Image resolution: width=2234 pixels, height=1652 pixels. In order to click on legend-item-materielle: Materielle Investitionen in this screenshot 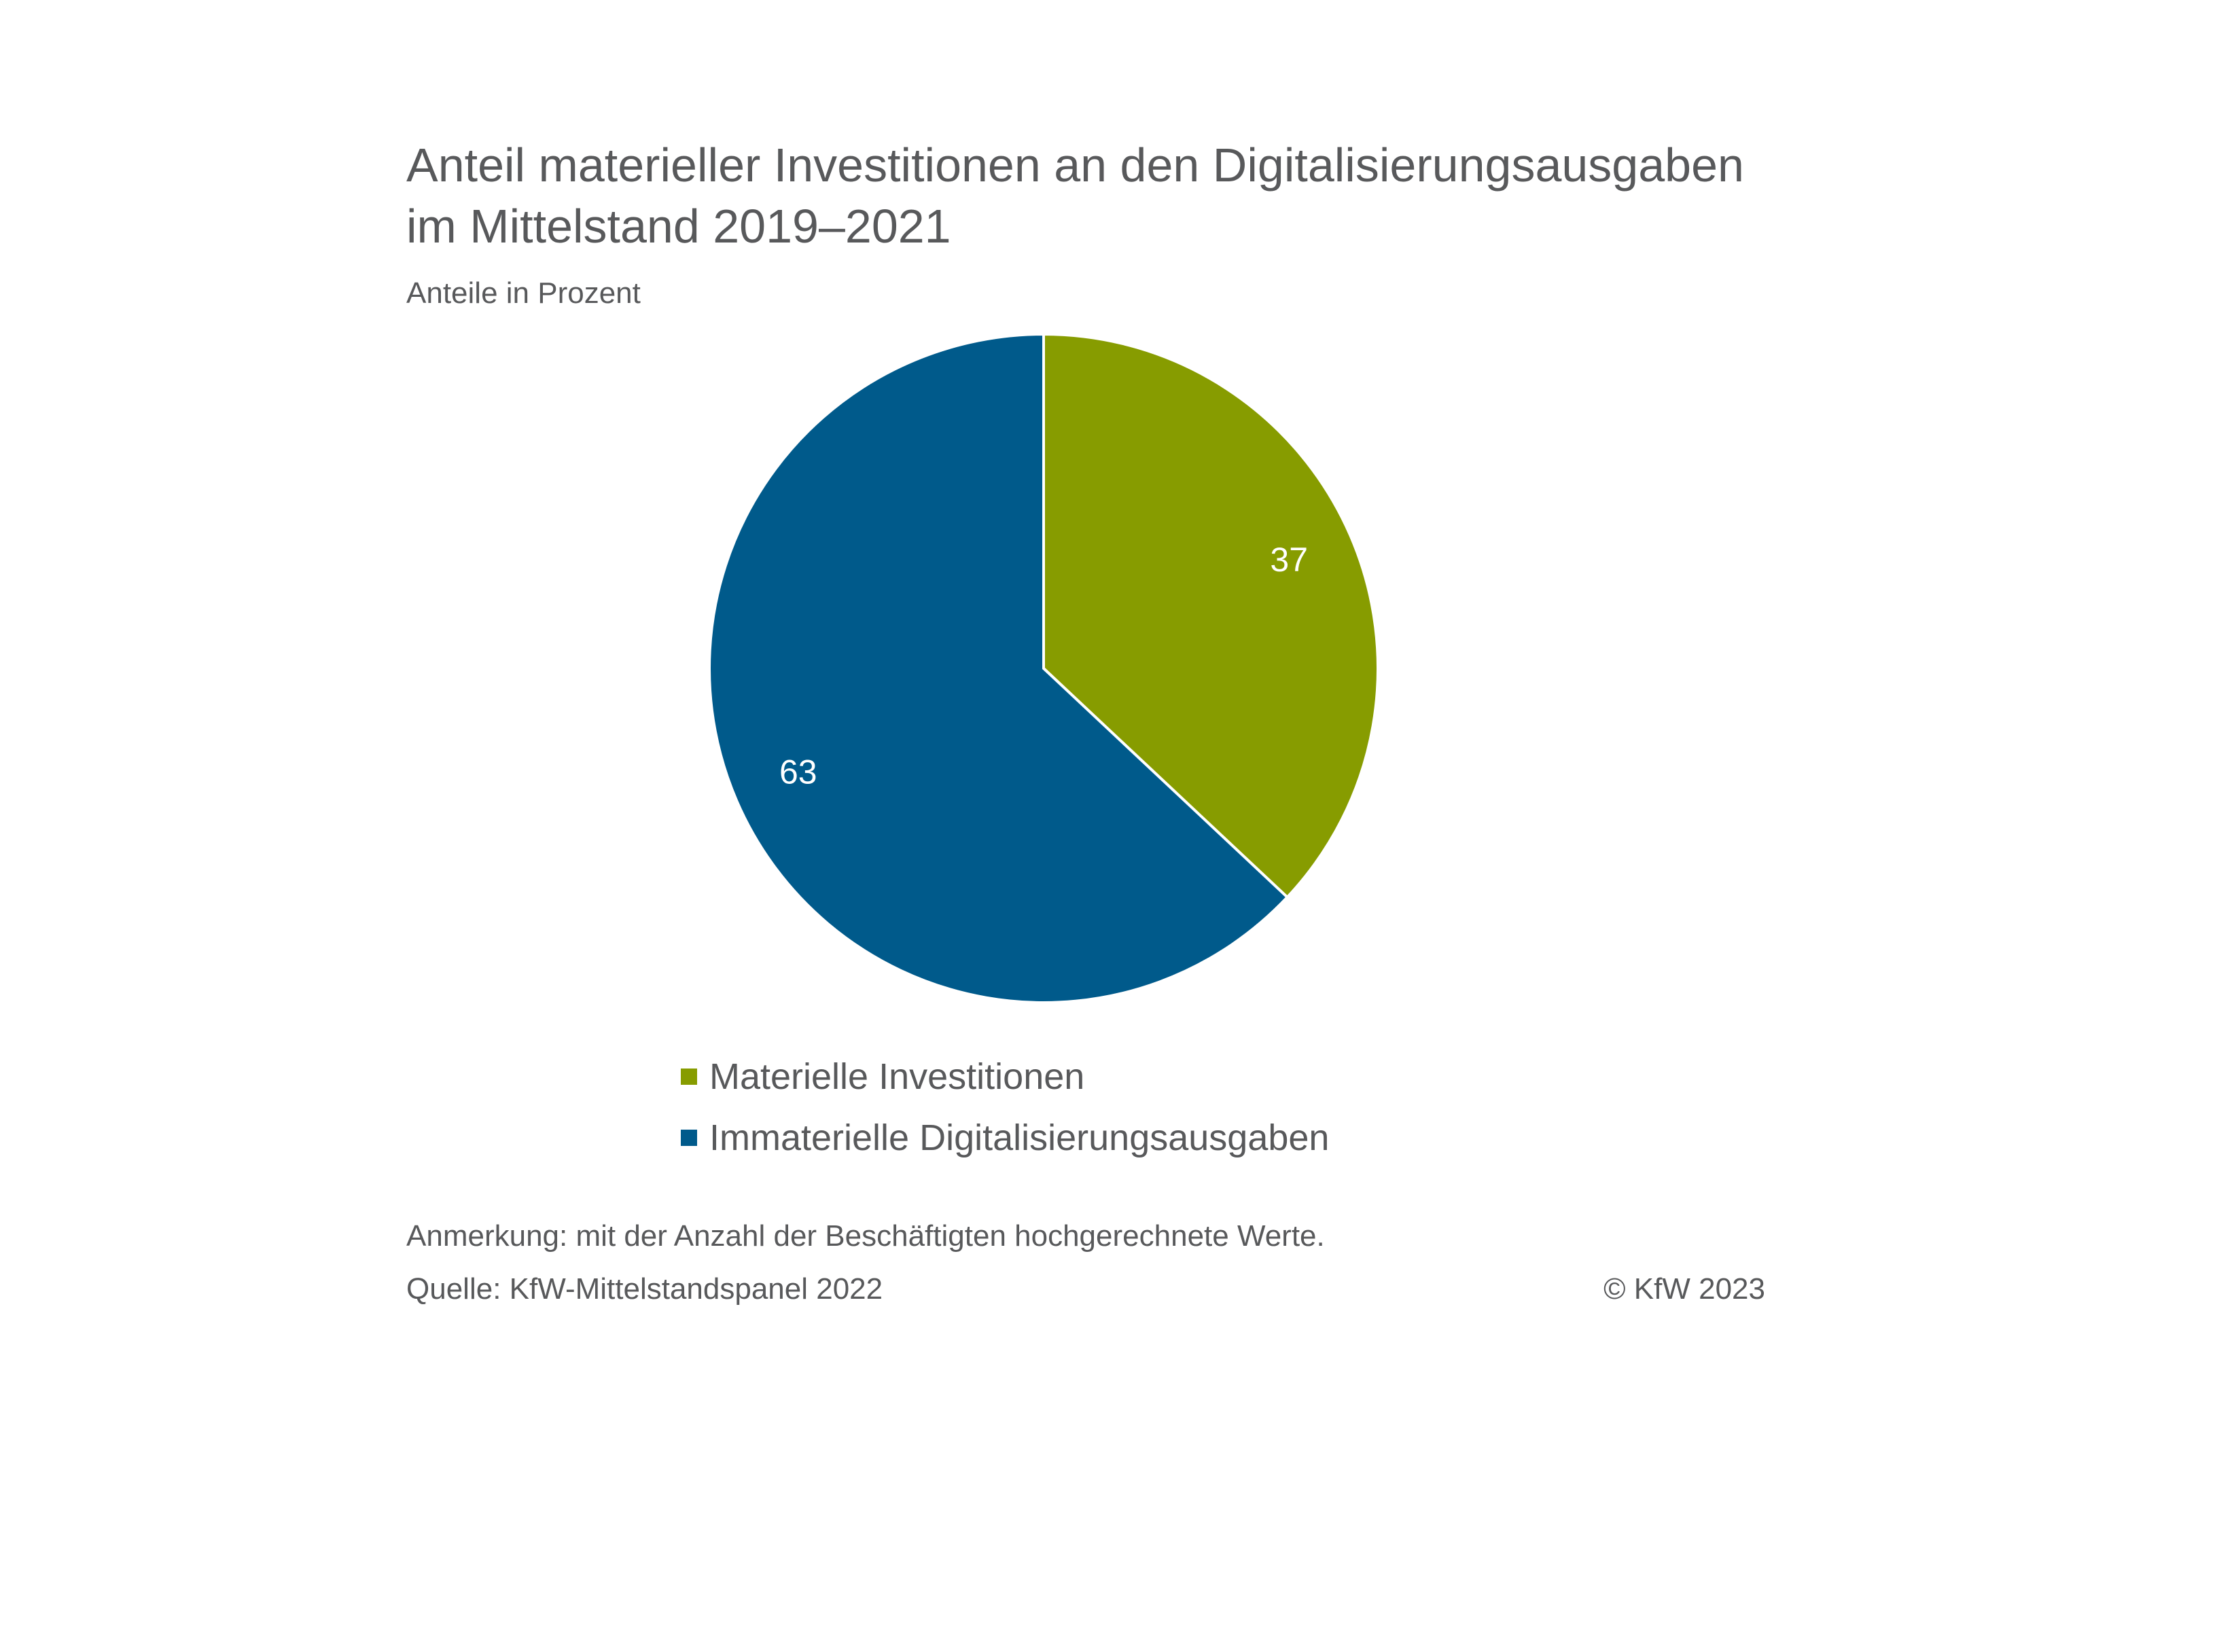, I will do `click(1005, 1076)`.